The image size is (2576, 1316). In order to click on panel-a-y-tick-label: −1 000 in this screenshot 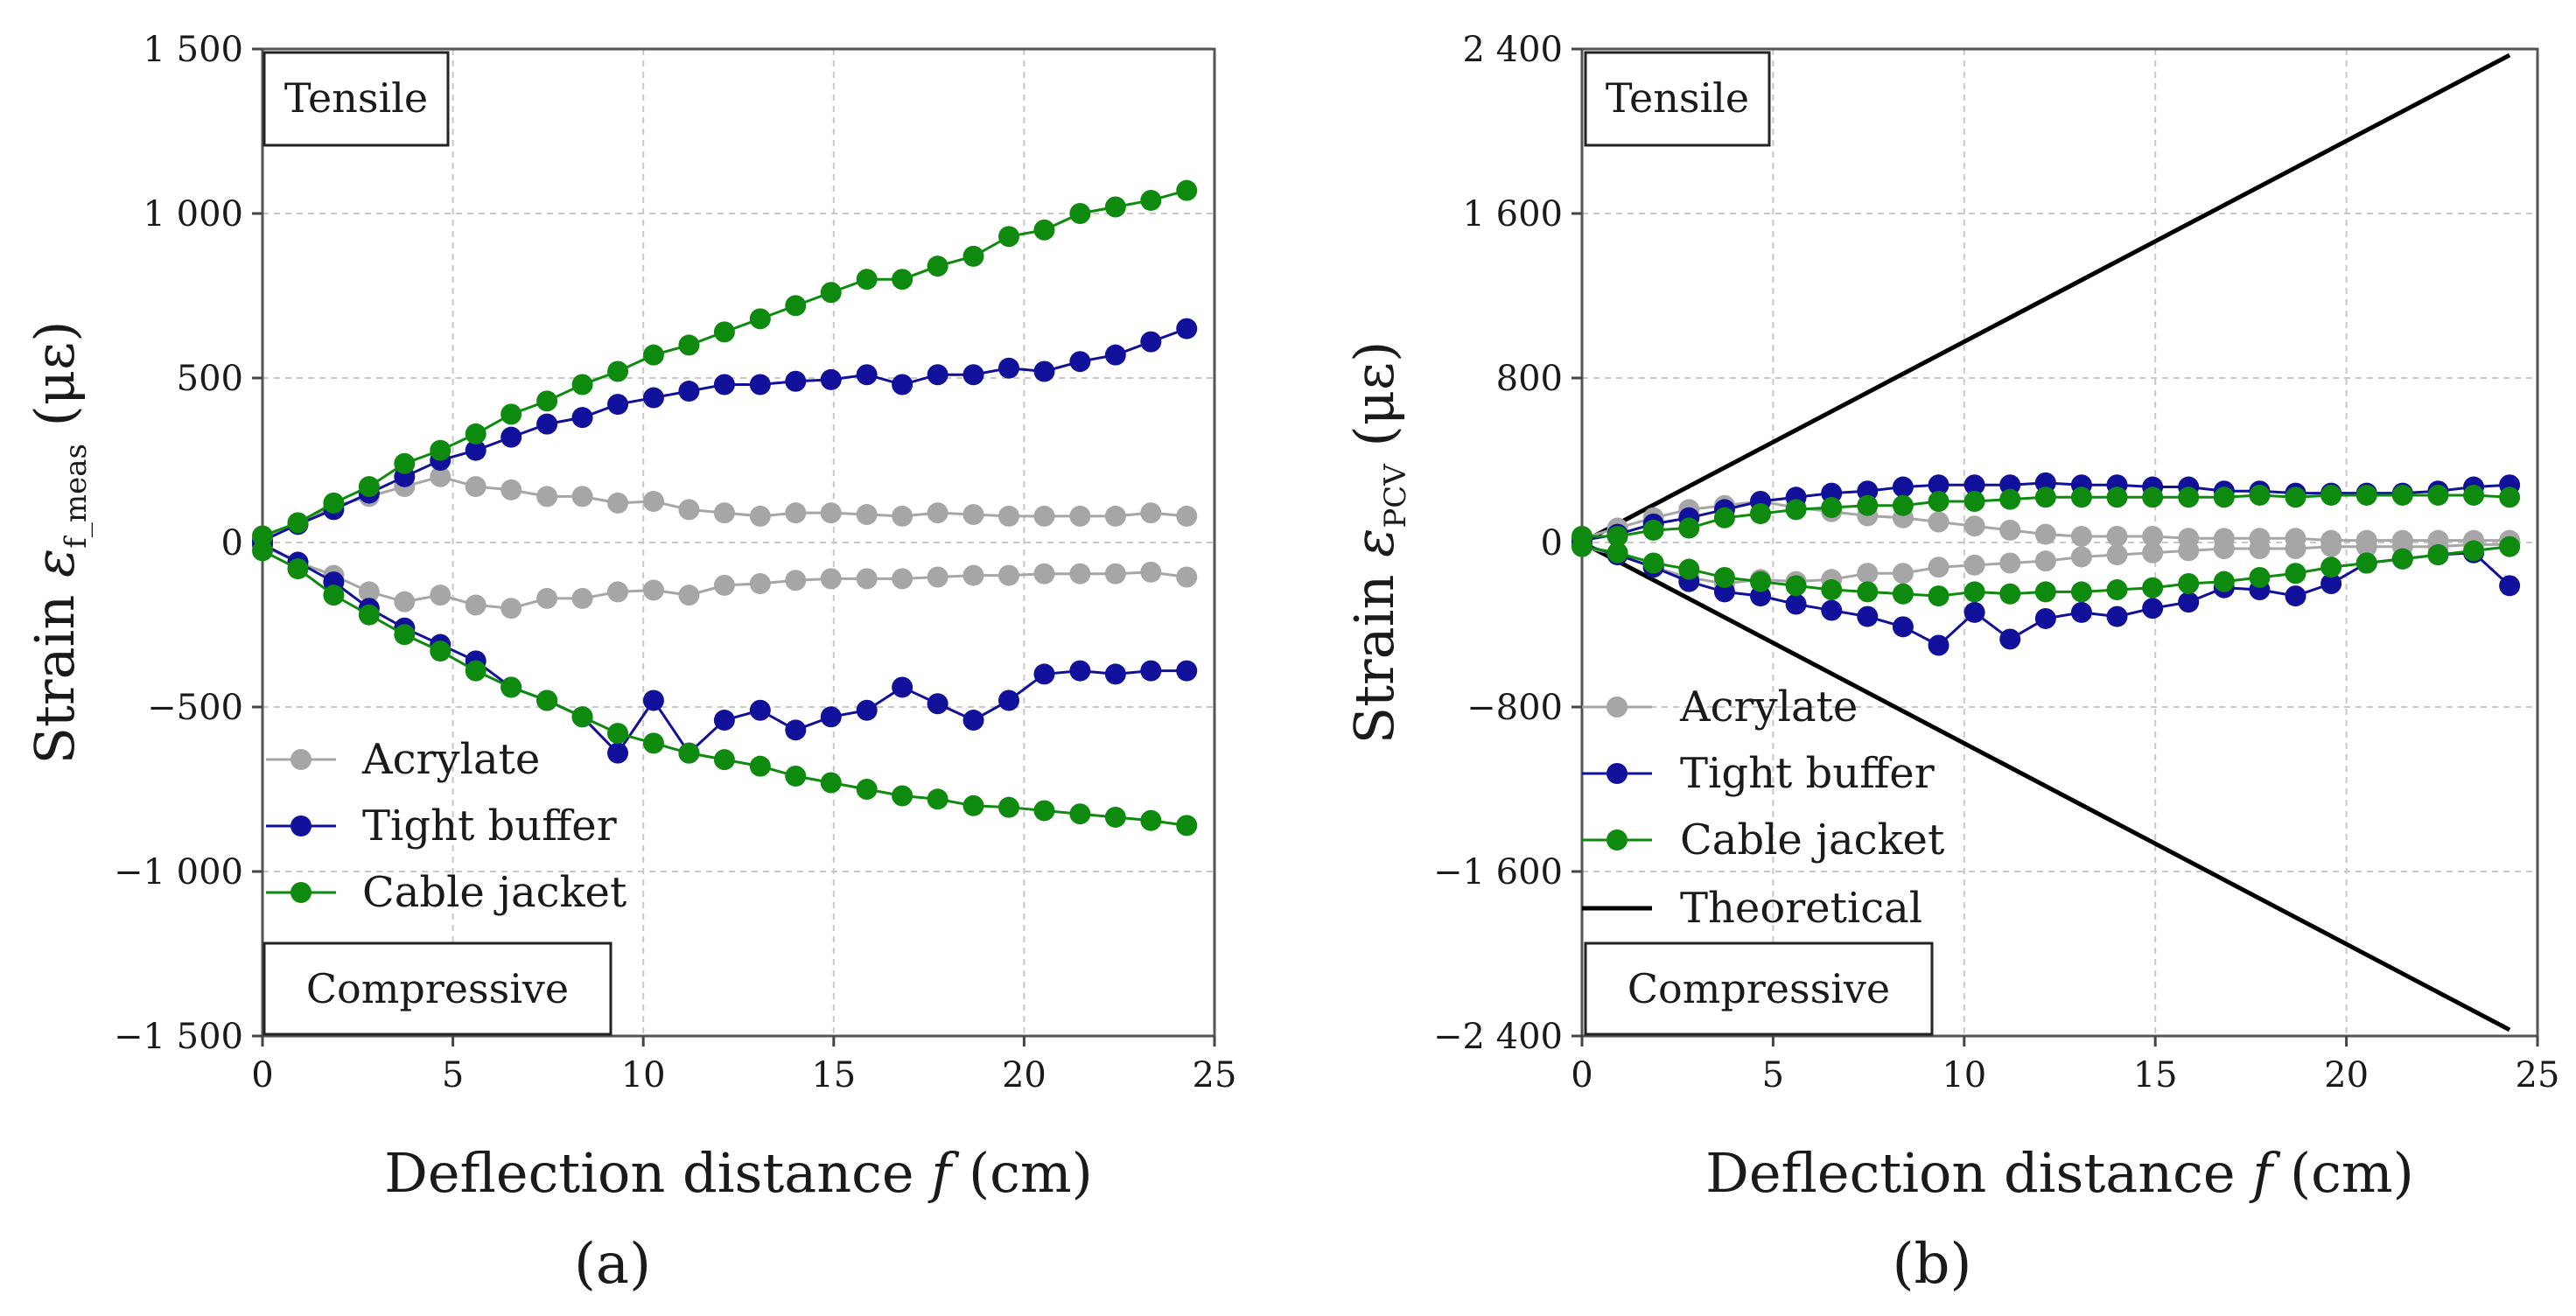, I will do `click(178, 872)`.